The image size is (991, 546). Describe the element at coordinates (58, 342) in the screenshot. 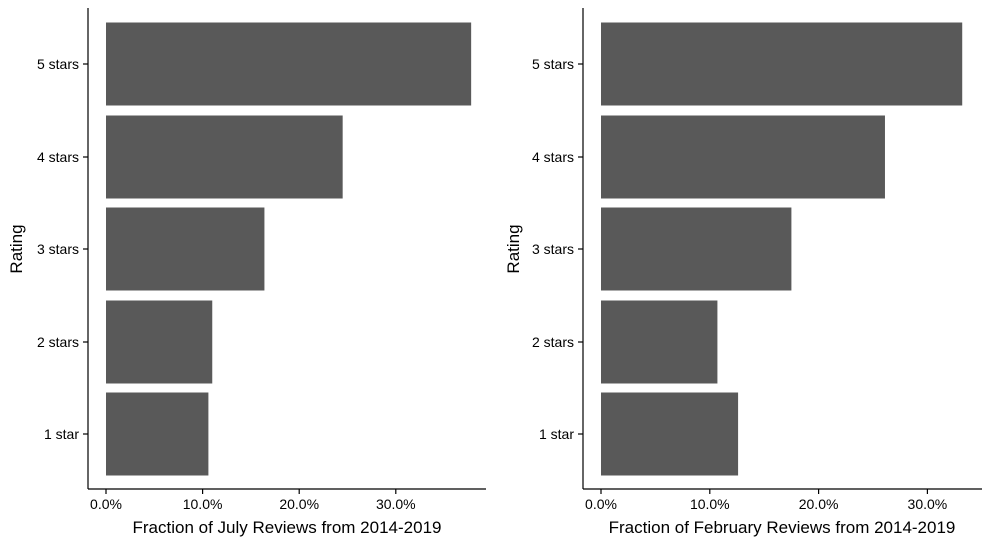

I see `july-y-tick-label-2-stars: 2 stars` at that location.